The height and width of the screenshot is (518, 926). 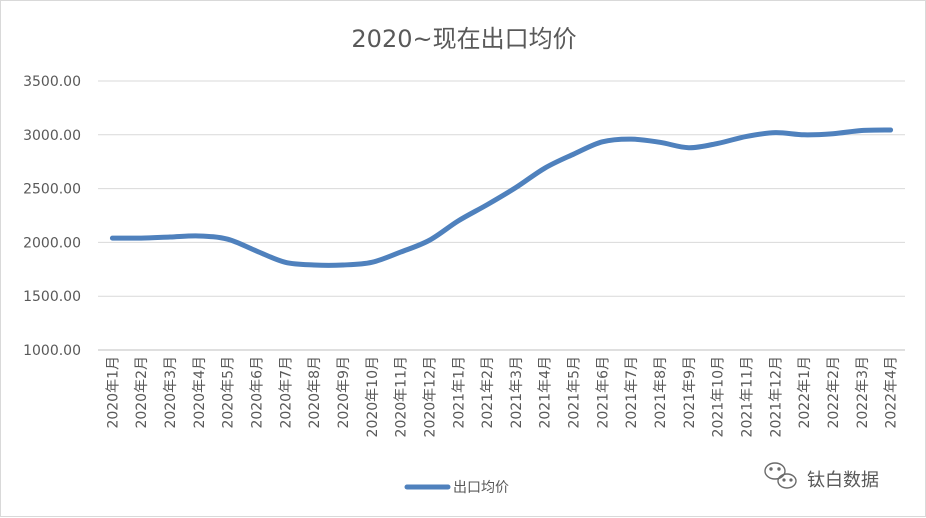 I want to click on x-tick-label: 2022年3月, so click(x=863, y=392).